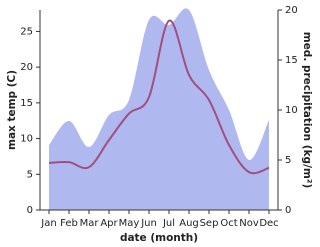 This screenshot has width=320, height=247. Describe the element at coordinates (189, 223) in the screenshot. I see `x-tick-label: Aug` at that location.